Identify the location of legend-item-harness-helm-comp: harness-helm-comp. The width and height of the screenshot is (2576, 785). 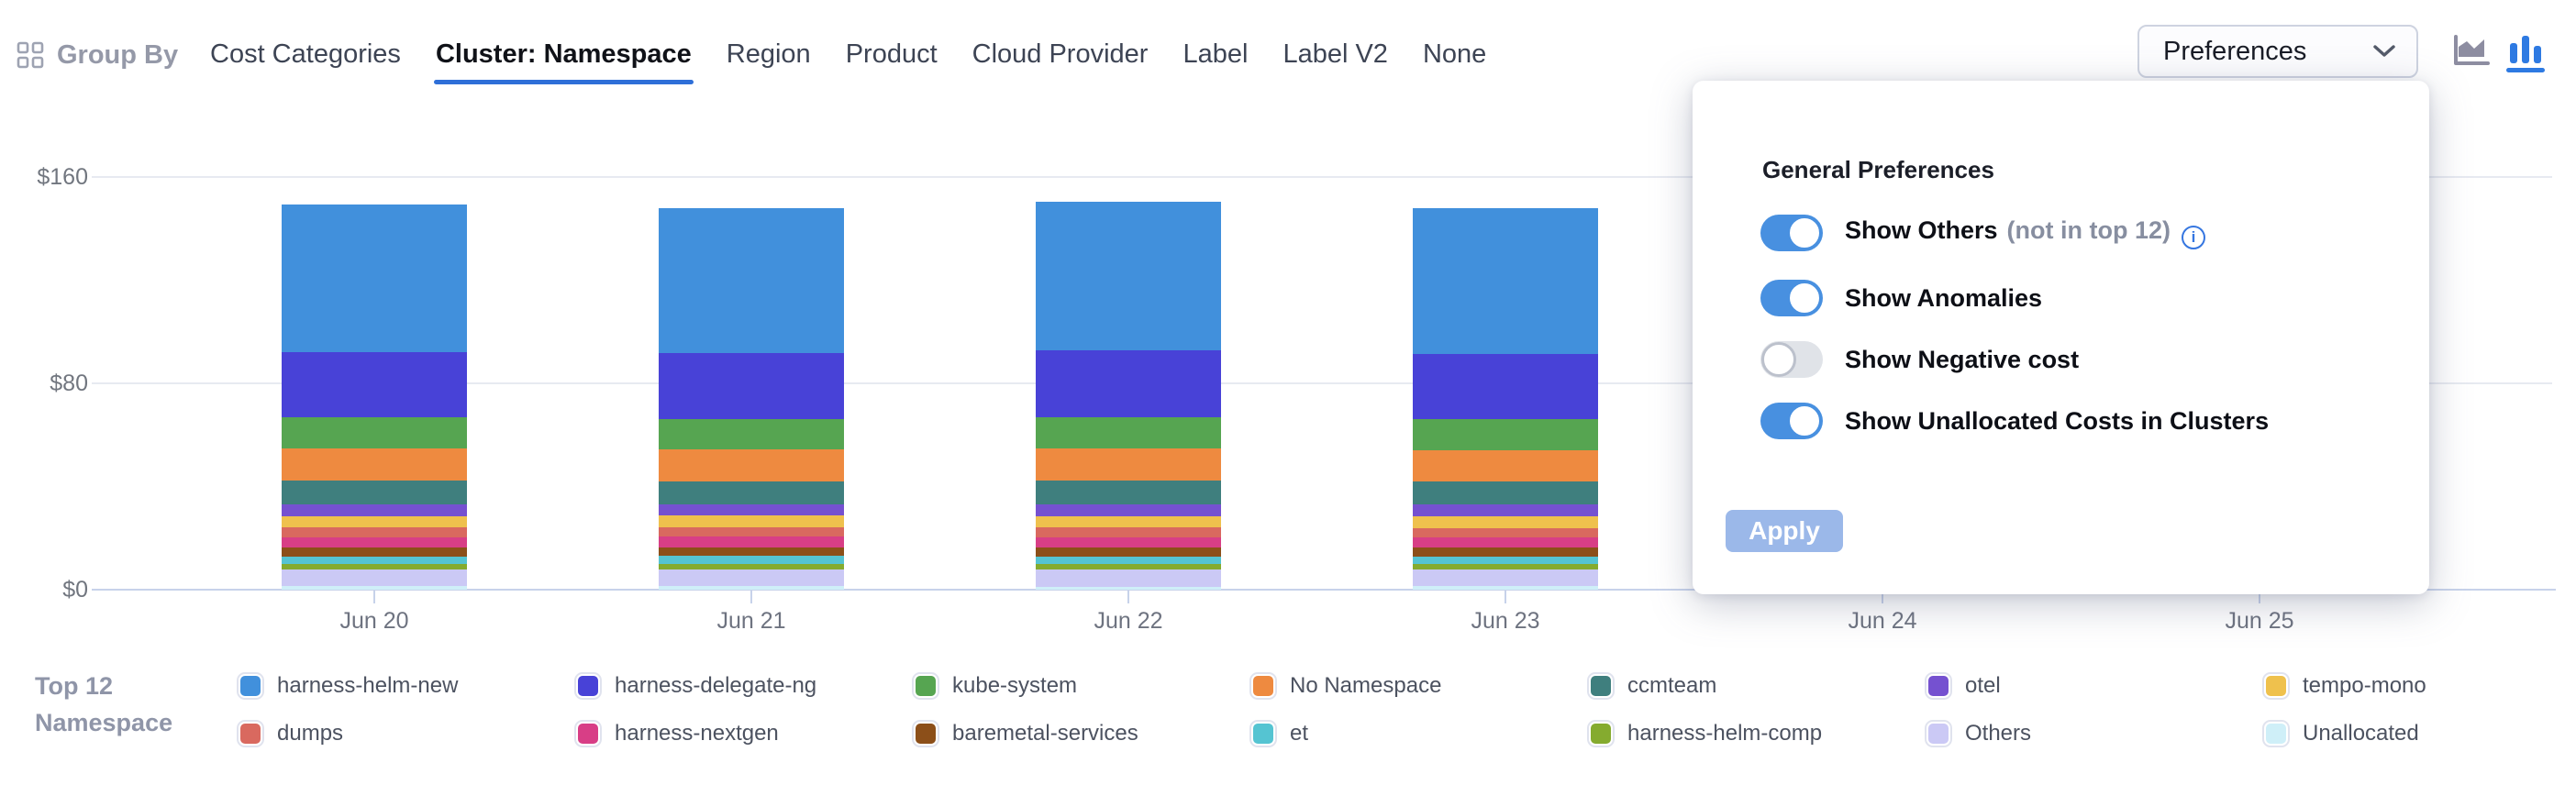
(1756, 733).